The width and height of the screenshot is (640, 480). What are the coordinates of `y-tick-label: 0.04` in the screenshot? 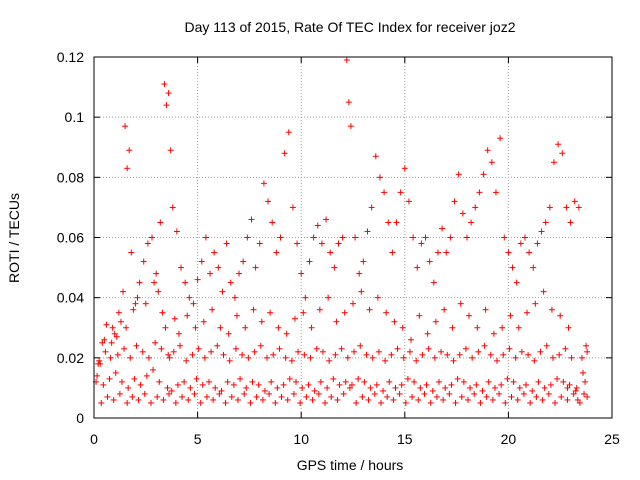 It's located at (70, 298).